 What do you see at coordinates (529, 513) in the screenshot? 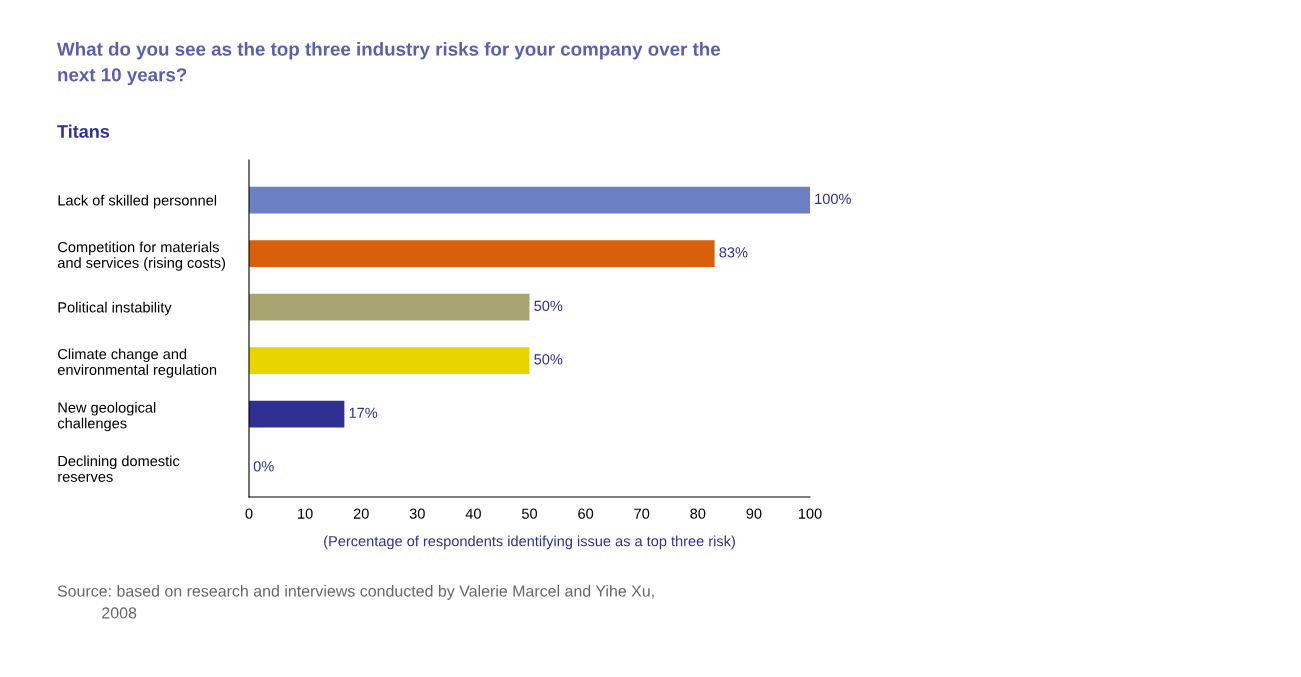
I see `x-tick-label: 50` at bounding box center [529, 513].